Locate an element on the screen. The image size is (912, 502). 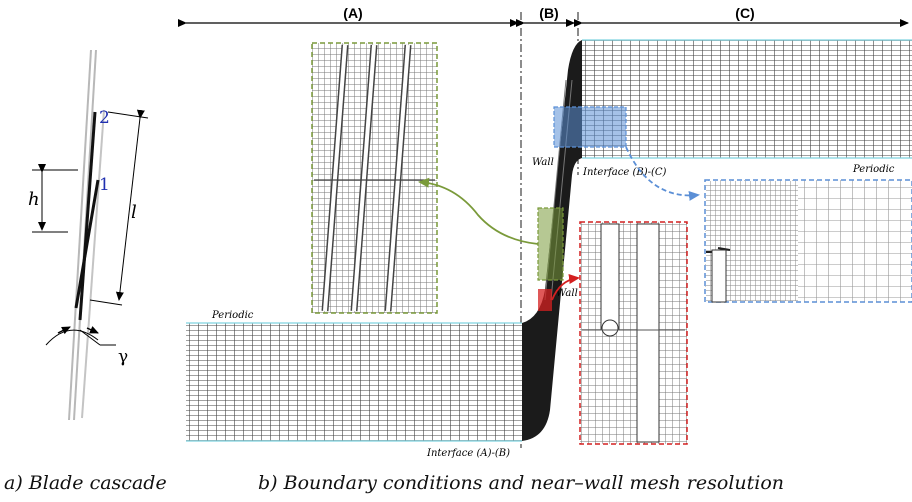
region-a-mesh is located at coordinates (354, 382).